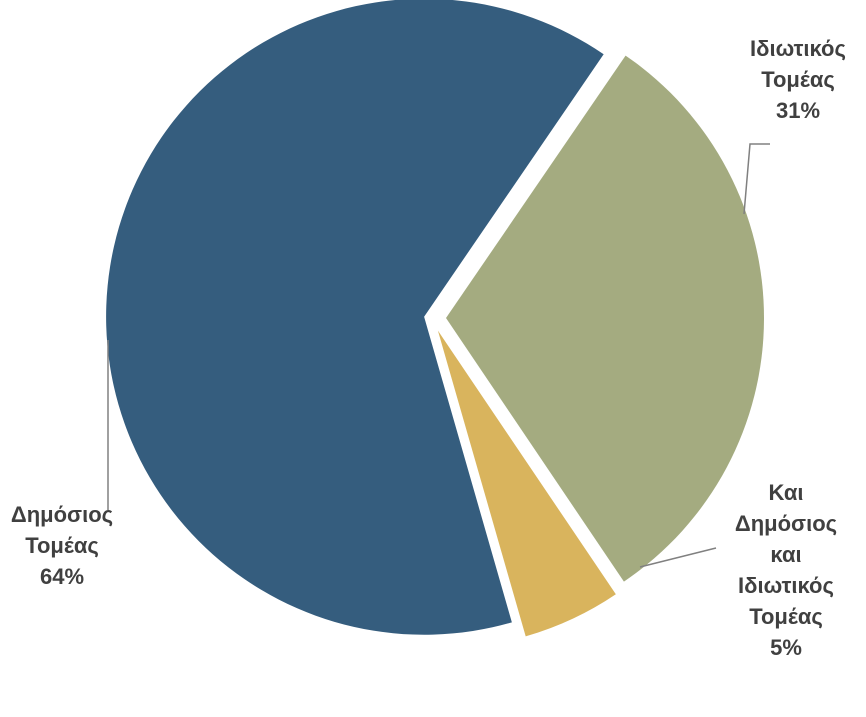 This screenshot has width=866, height=717. I want to click on data-label-percent: 31%, so click(798, 110).